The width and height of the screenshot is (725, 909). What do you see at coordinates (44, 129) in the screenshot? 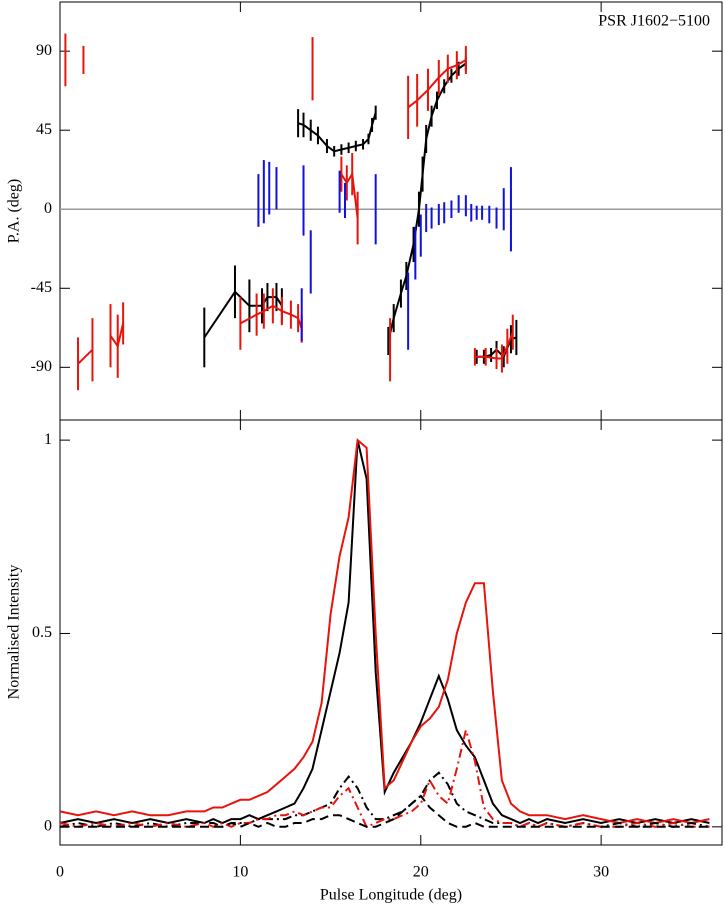
I see `y-tick-label: 45` at bounding box center [44, 129].